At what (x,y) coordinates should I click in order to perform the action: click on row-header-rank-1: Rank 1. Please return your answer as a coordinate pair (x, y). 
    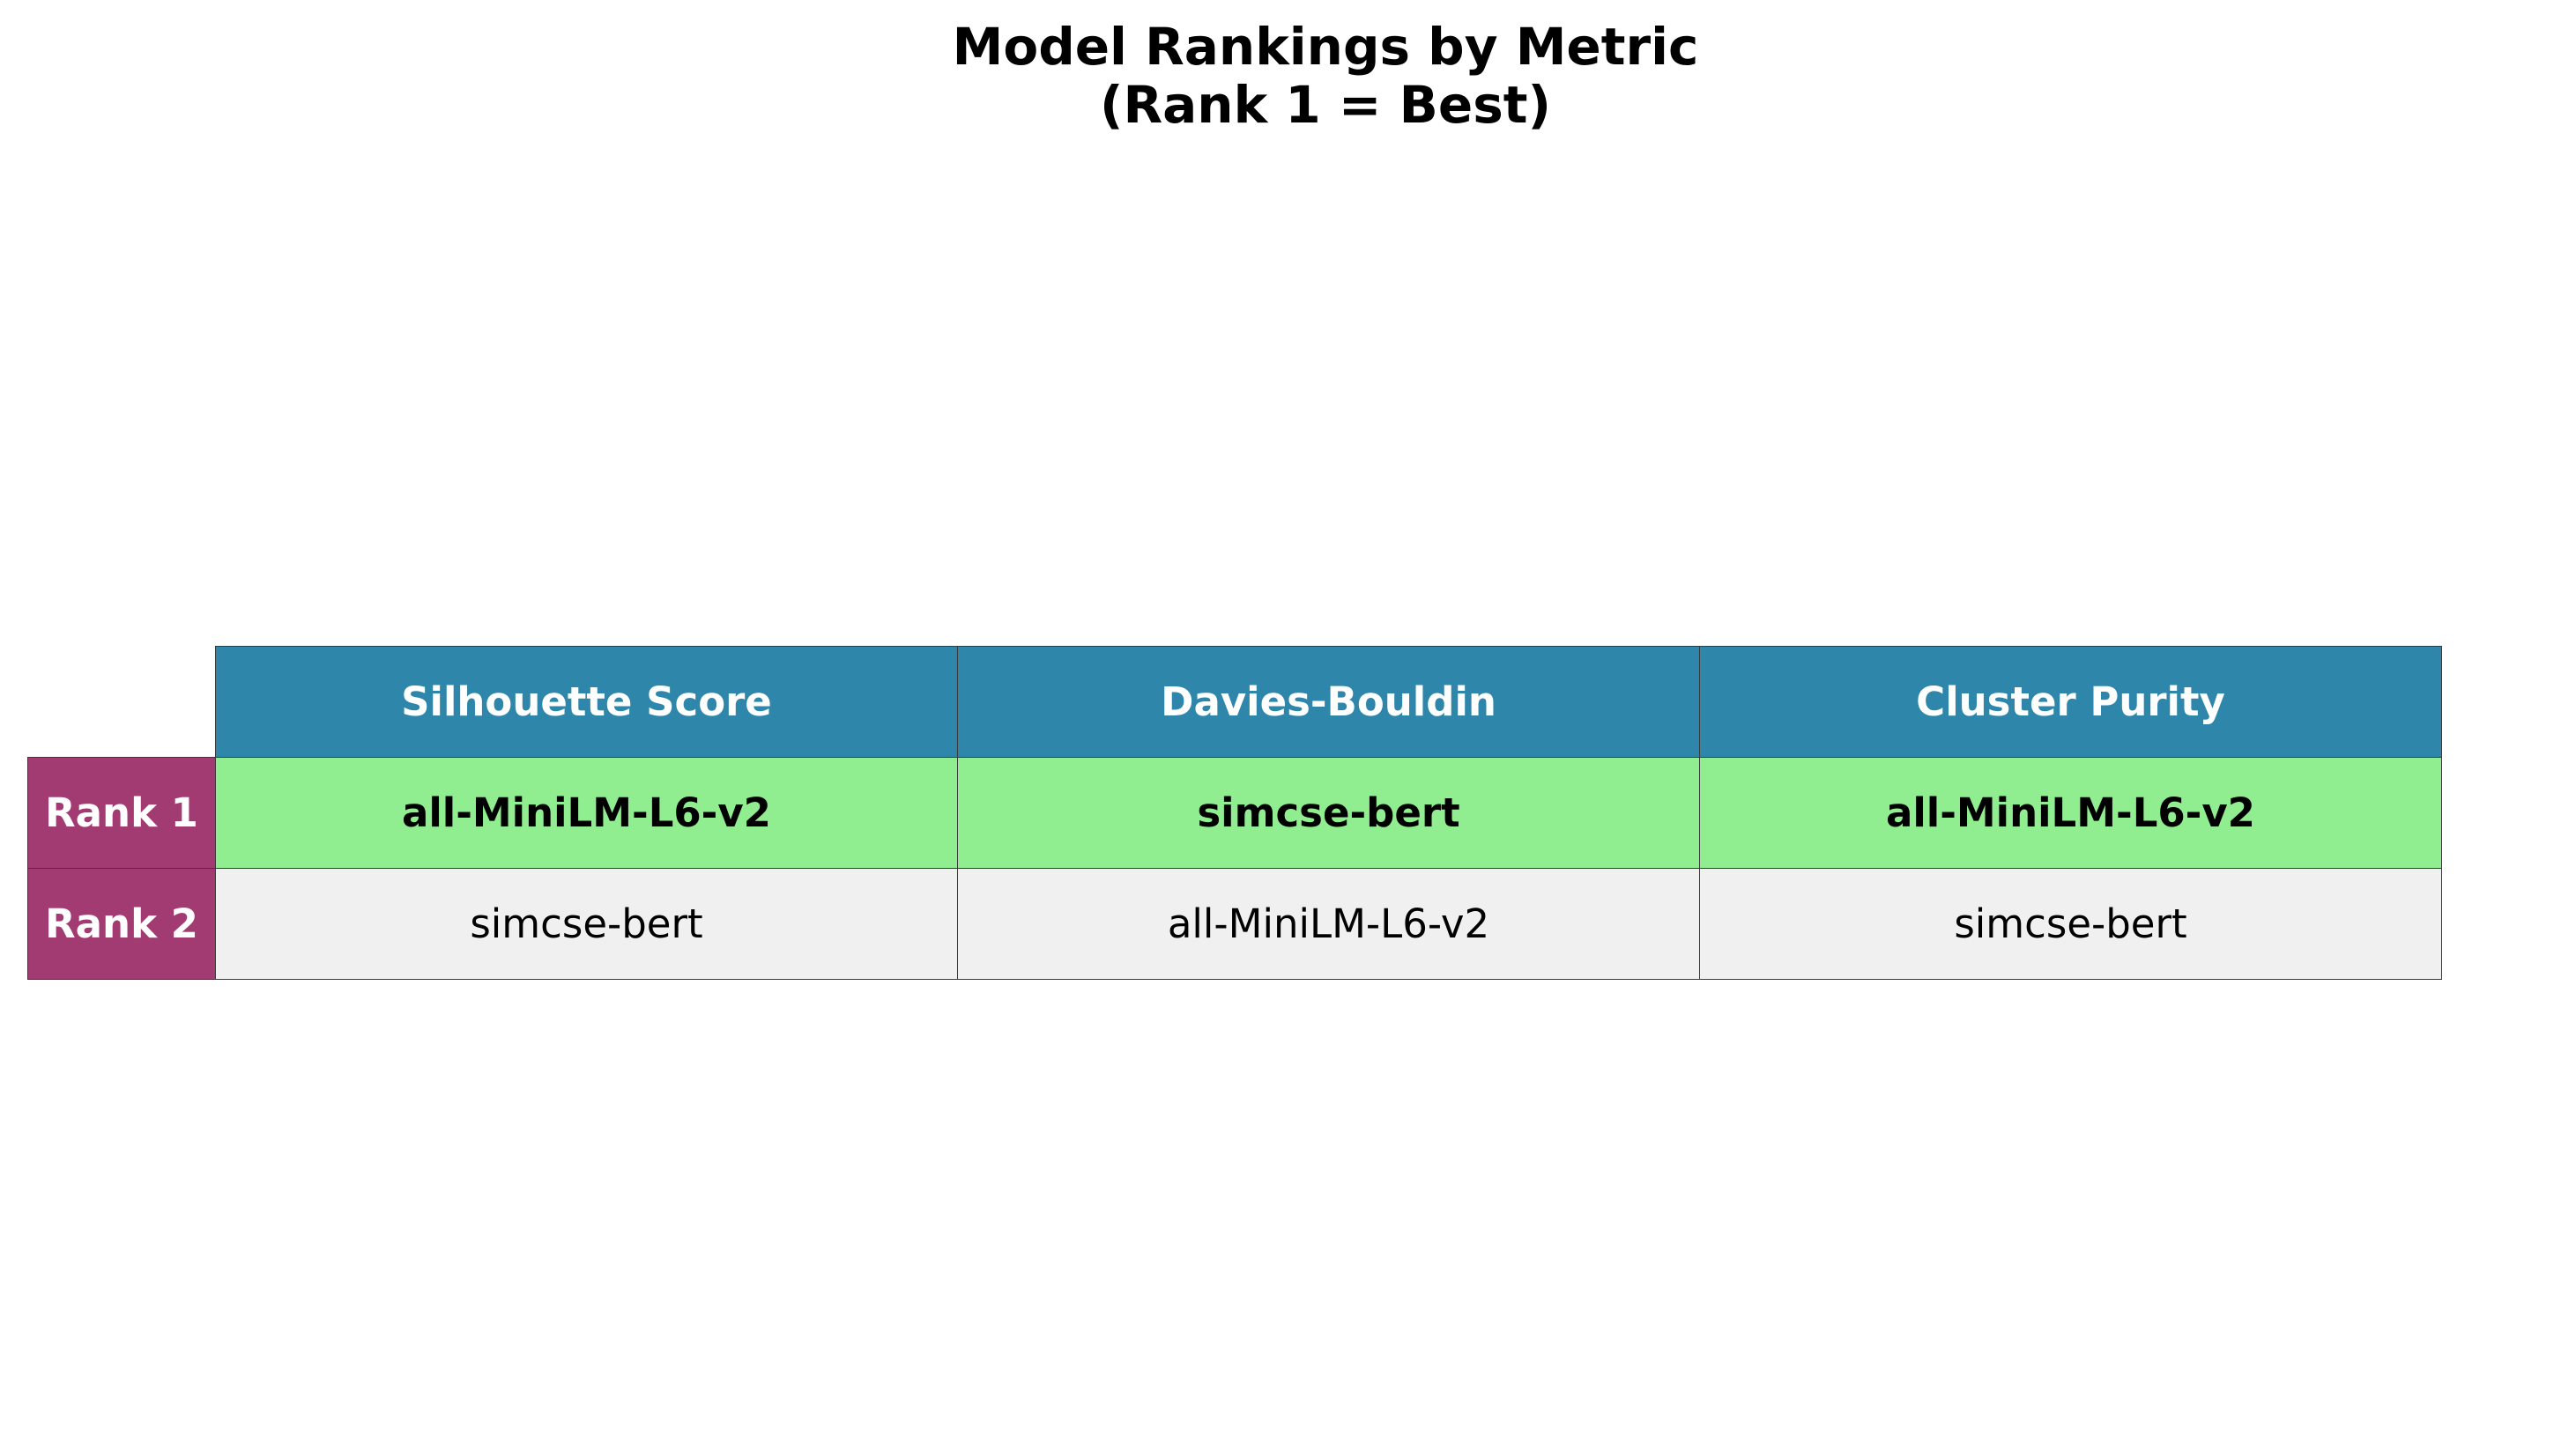
    Looking at the image, I should click on (121, 813).